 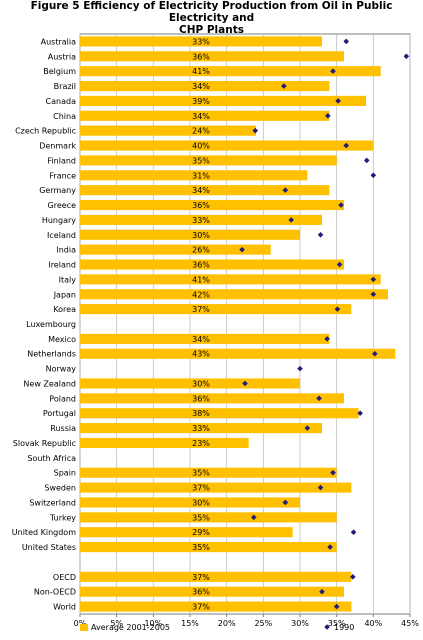 I want to click on category-label: Finland, so click(x=61, y=160).